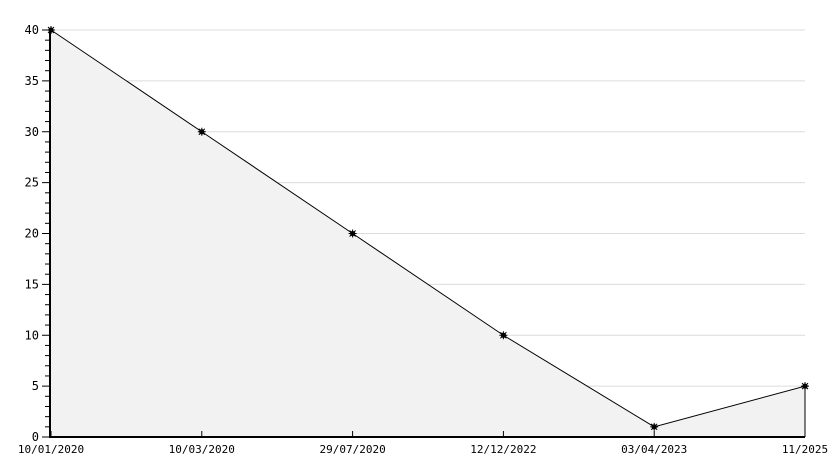 The image size is (834, 468). I want to click on x-axis-label: 11/2025, so click(805, 449).